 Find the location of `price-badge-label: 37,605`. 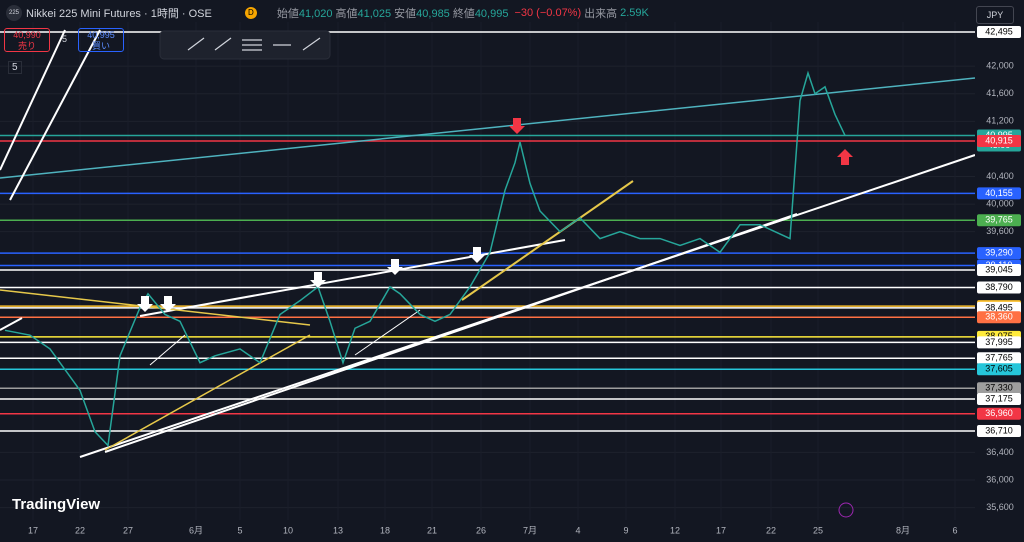

price-badge-label: 37,605 is located at coordinates (999, 369).